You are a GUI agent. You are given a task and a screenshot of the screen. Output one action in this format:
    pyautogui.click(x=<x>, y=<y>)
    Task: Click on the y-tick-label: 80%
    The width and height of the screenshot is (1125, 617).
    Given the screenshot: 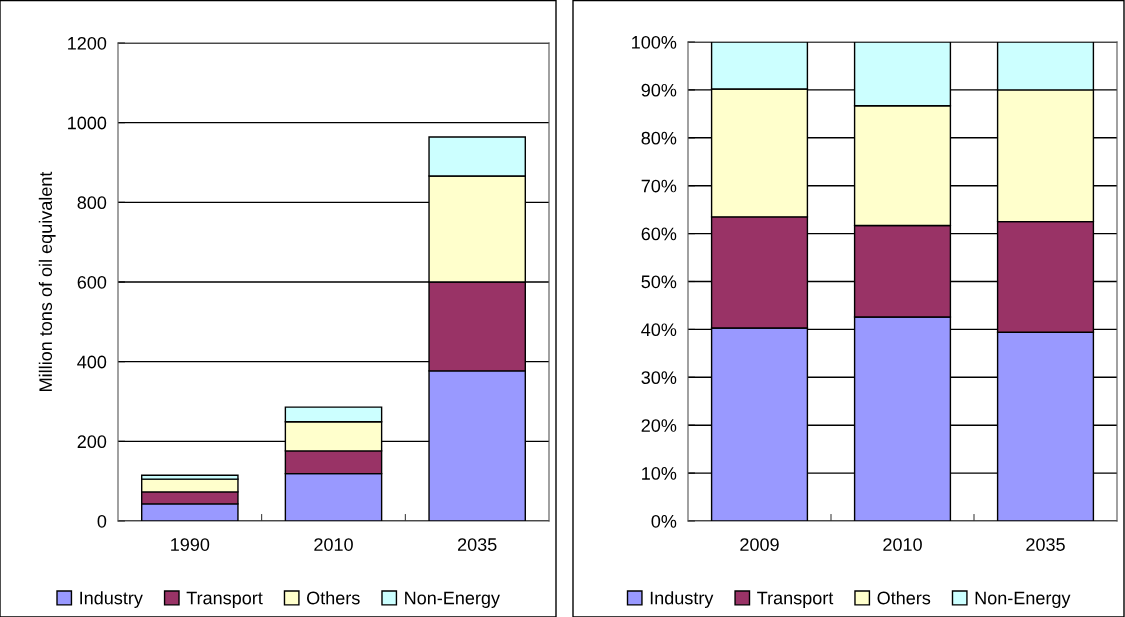 What is the action you would take?
    pyautogui.click(x=659, y=138)
    